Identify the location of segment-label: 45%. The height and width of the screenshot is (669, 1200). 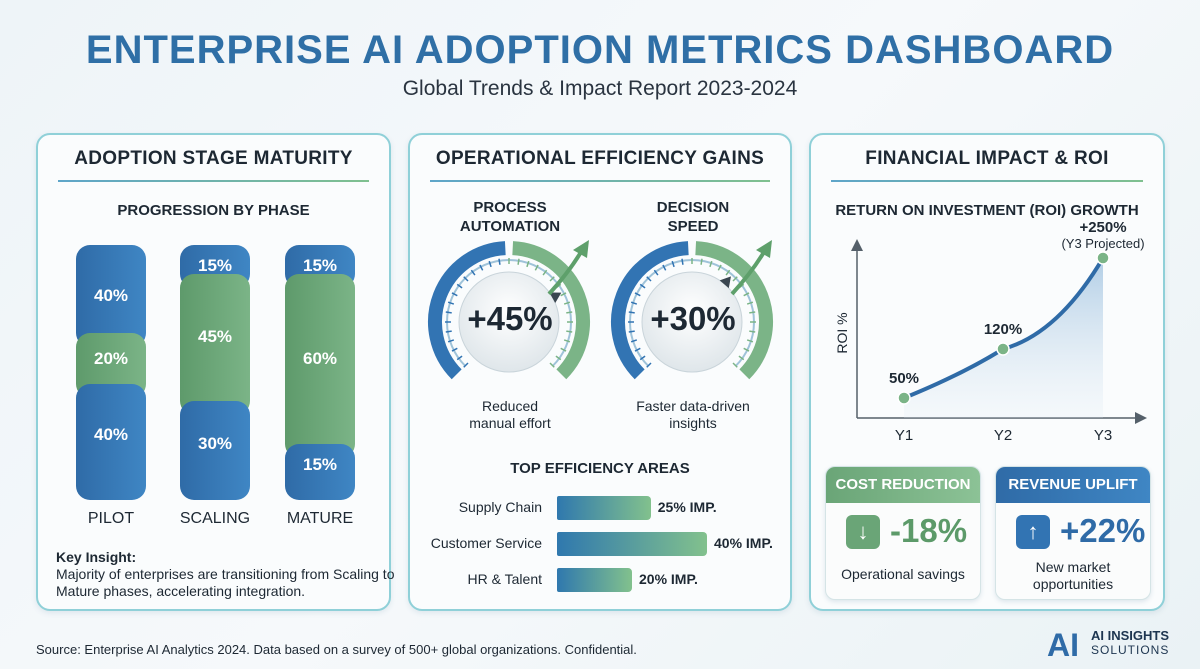
(215, 337).